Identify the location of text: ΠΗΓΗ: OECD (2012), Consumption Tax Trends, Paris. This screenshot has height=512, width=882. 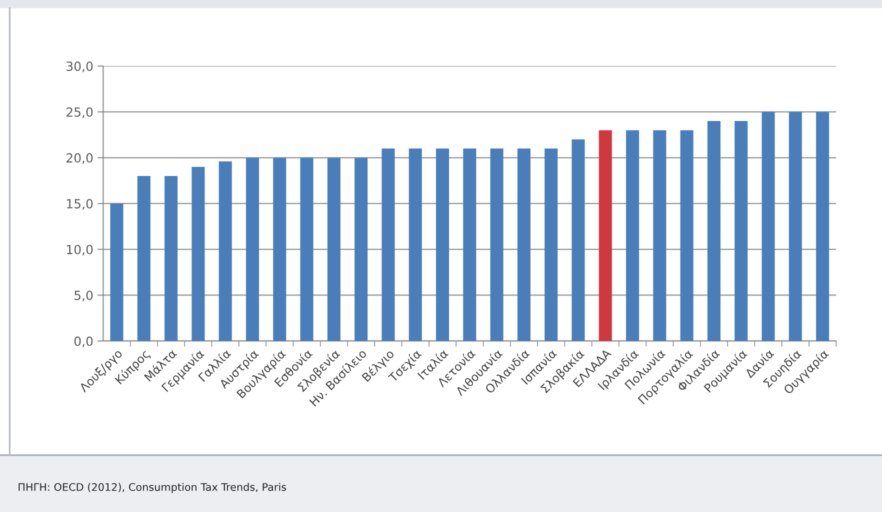
(152, 487).